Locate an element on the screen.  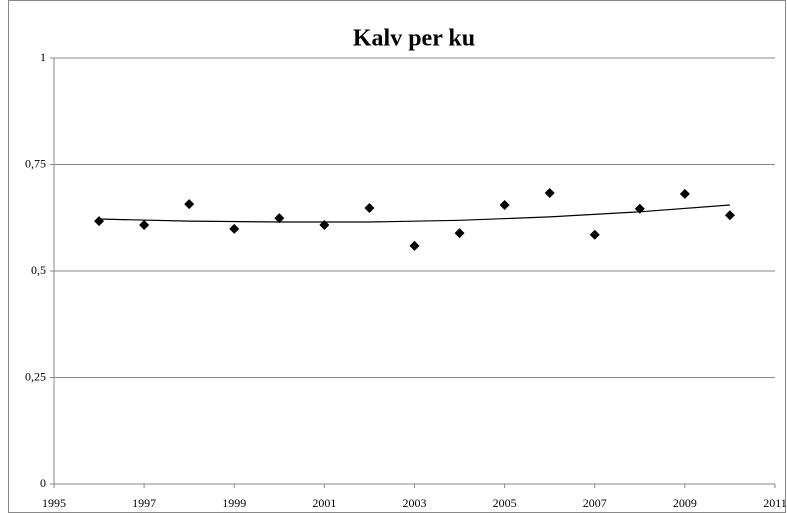
x-tick-label: 2009 is located at coordinates (685, 503).